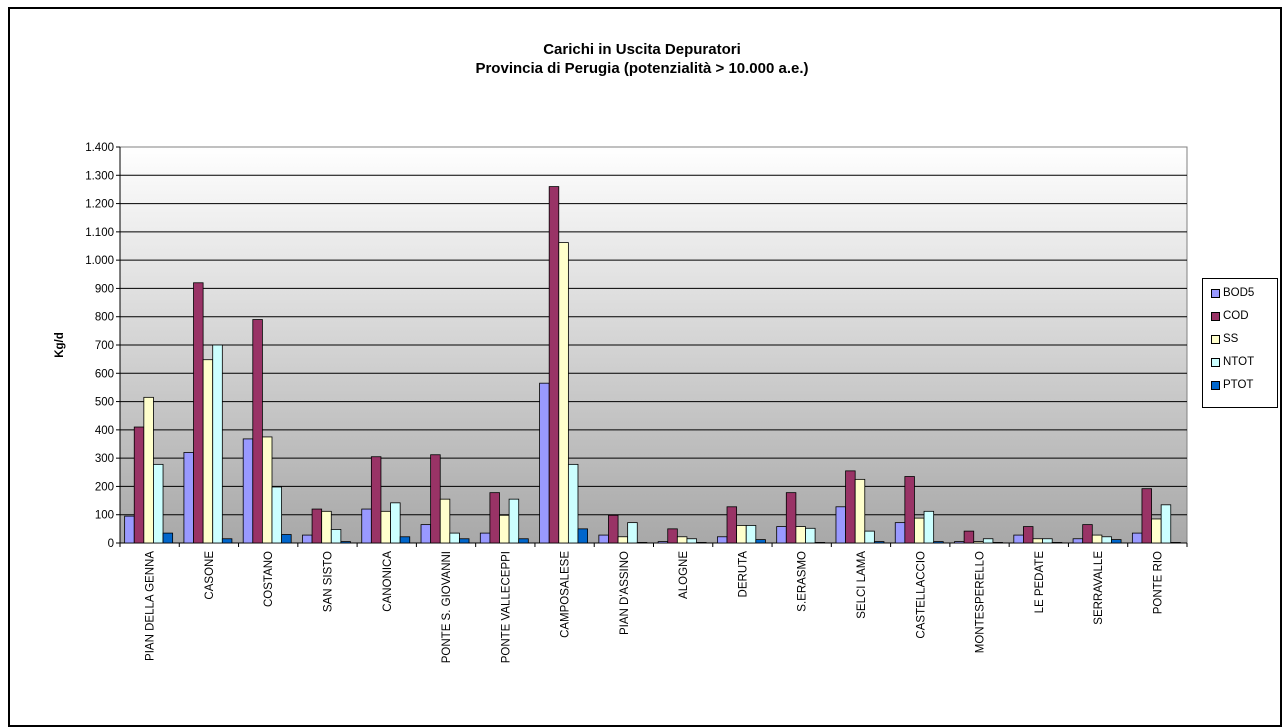 This screenshot has width=1284, height=727. Describe the element at coordinates (99, 261) in the screenshot. I see `y-tick-label: 1.000` at that location.